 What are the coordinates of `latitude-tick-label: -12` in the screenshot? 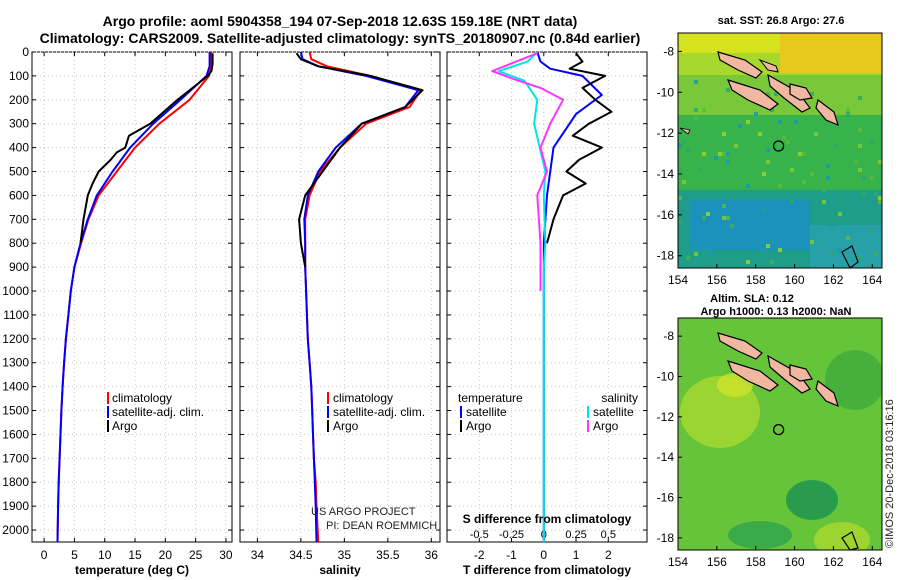 It's located at (666, 417).